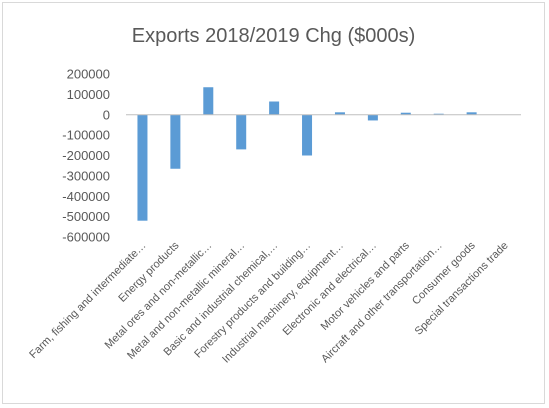 This screenshot has height=408, width=549. What do you see at coordinates (86, 135) in the screenshot?
I see `y-tick-label: -100000` at bounding box center [86, 135].